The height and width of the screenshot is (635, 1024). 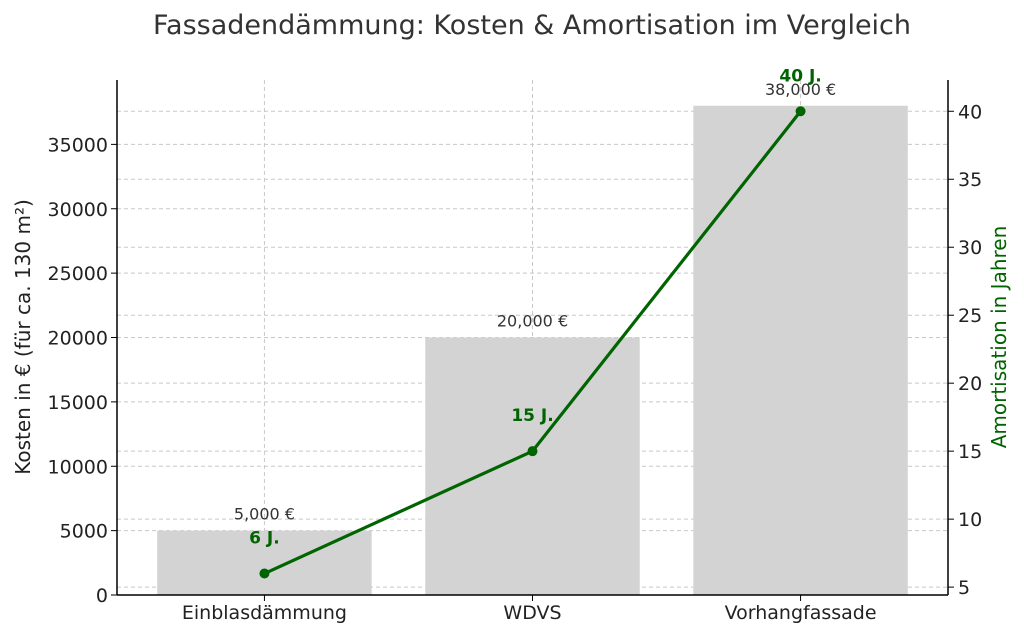 I want to click on y-tick-label: 35000, so click(x=78, y=145).